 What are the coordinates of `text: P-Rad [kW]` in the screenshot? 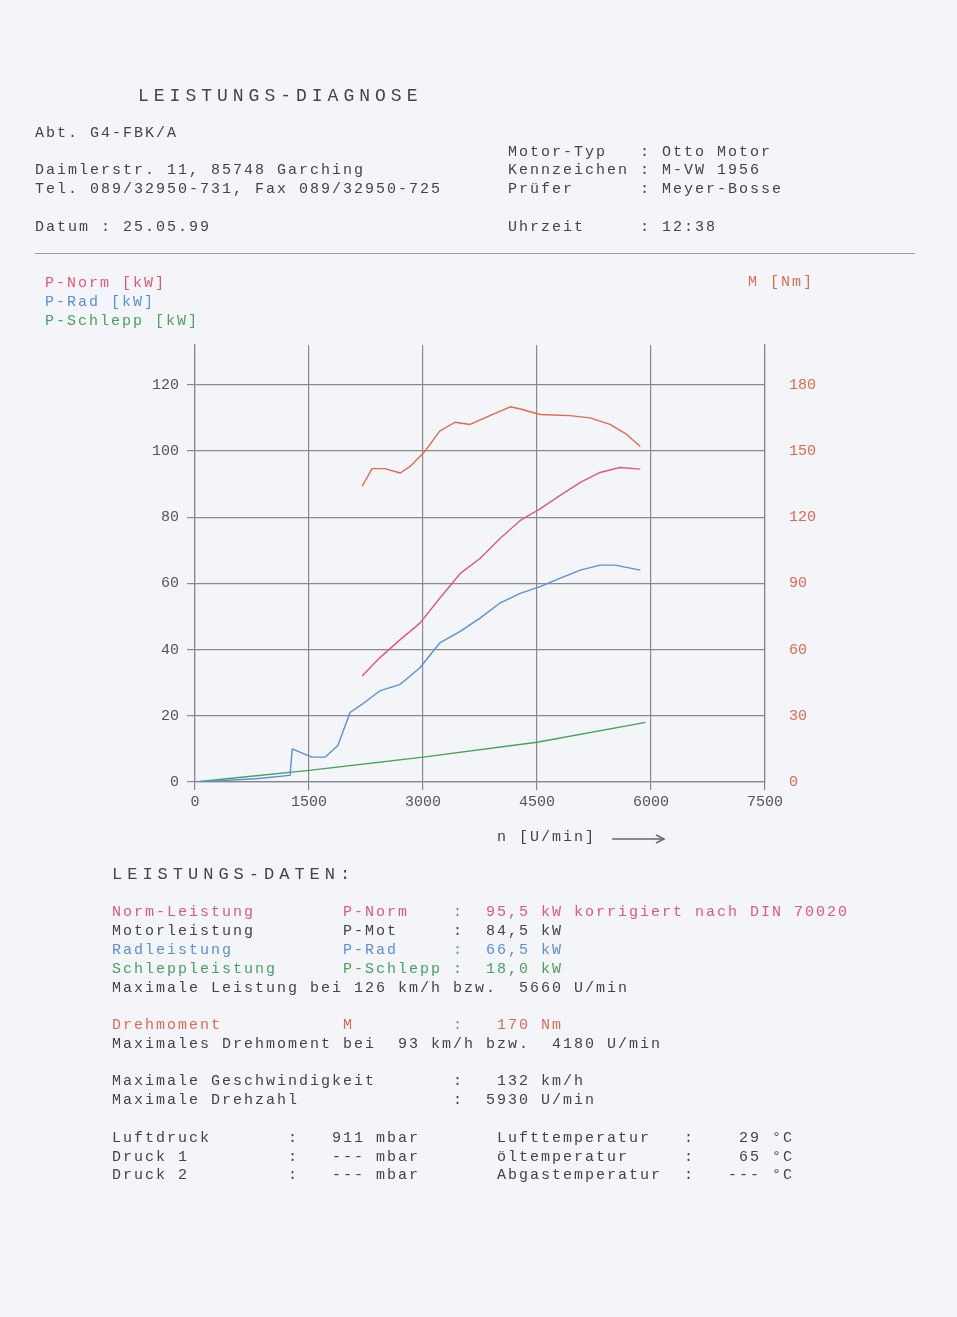 It's located at (100, 303).